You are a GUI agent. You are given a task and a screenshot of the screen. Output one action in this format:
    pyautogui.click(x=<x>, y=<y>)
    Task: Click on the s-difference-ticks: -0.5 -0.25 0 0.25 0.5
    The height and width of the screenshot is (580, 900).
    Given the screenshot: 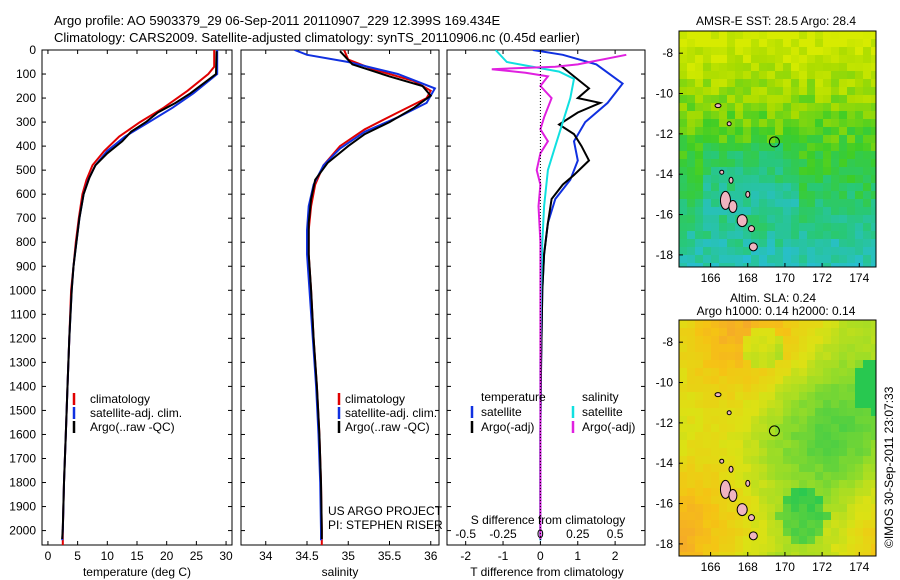 What is the action you would take?
    pyautogui.click(x=539, y=534)
    